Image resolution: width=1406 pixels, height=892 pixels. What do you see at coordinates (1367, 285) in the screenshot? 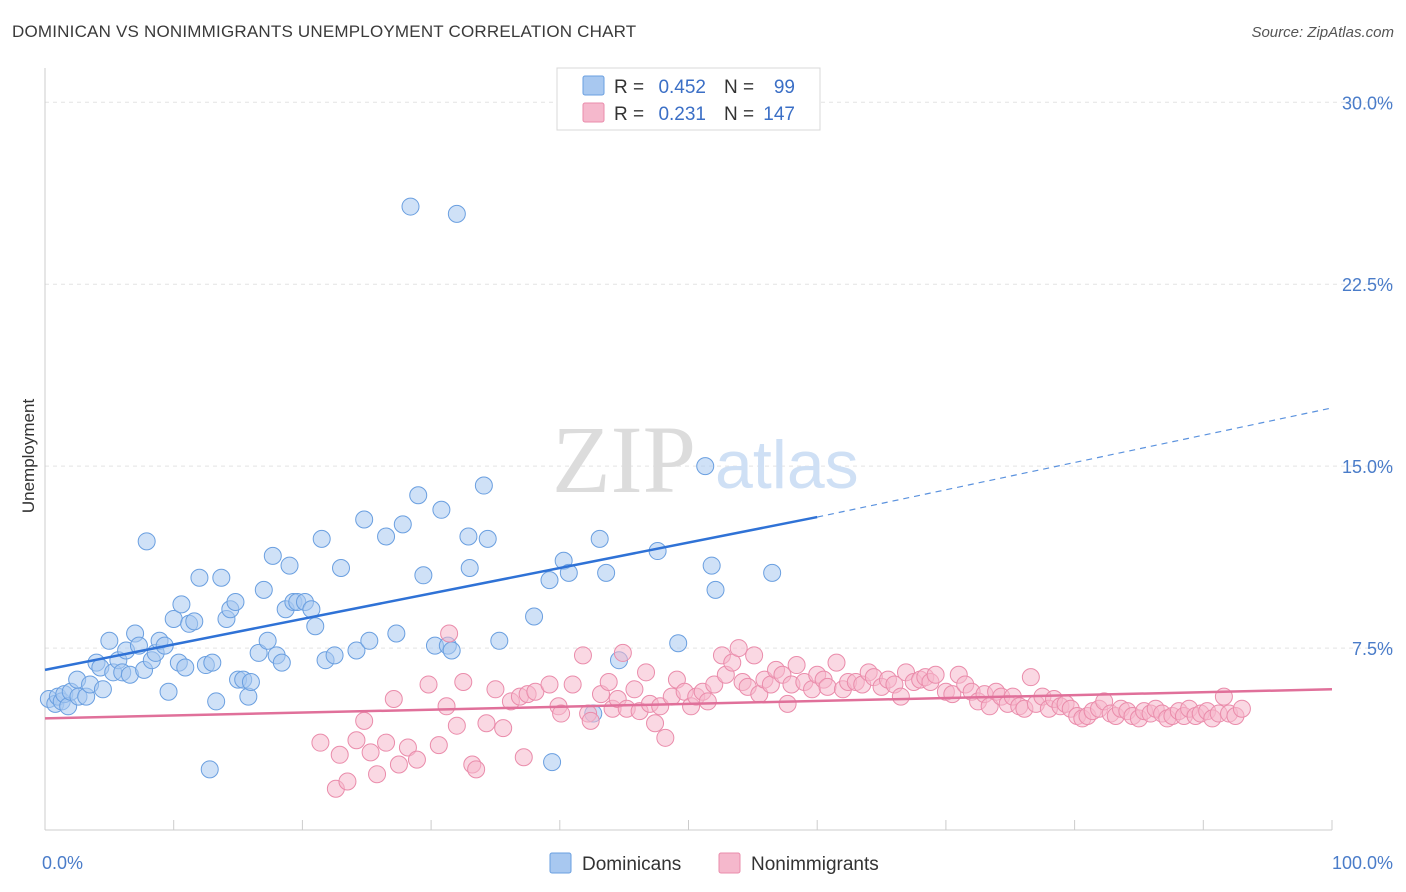
I see `y-tick-label: 22.5%` at bounding box center [1367, 285].